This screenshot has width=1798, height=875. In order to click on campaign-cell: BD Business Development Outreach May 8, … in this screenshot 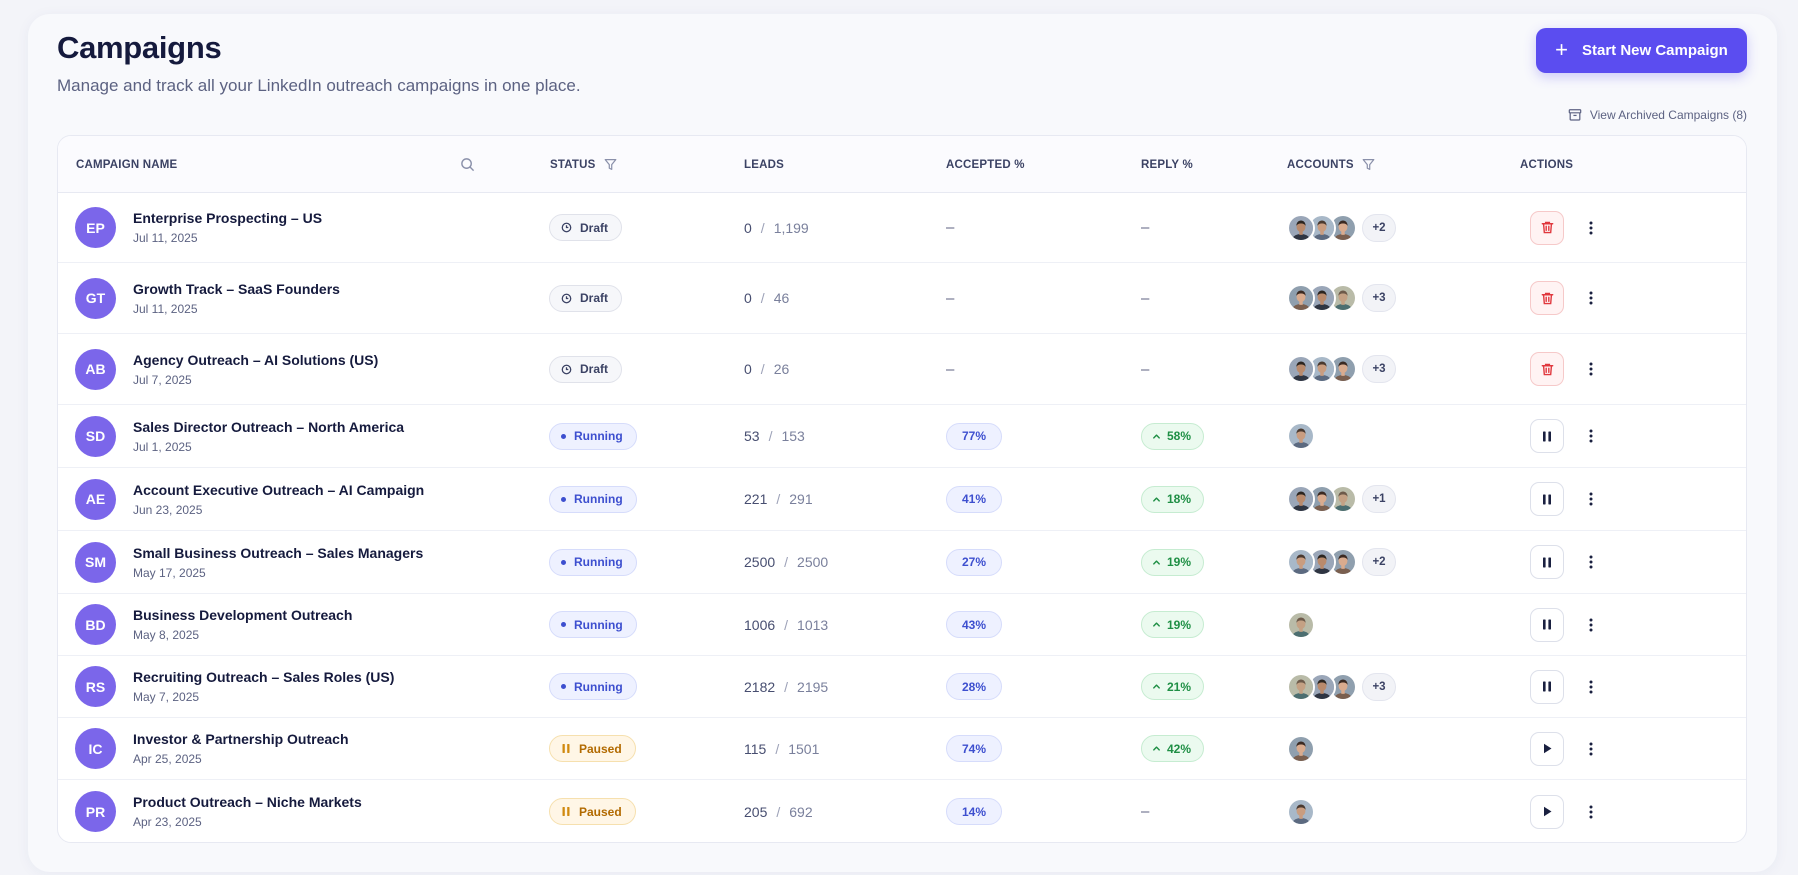, I will do `click(213, 624)`.